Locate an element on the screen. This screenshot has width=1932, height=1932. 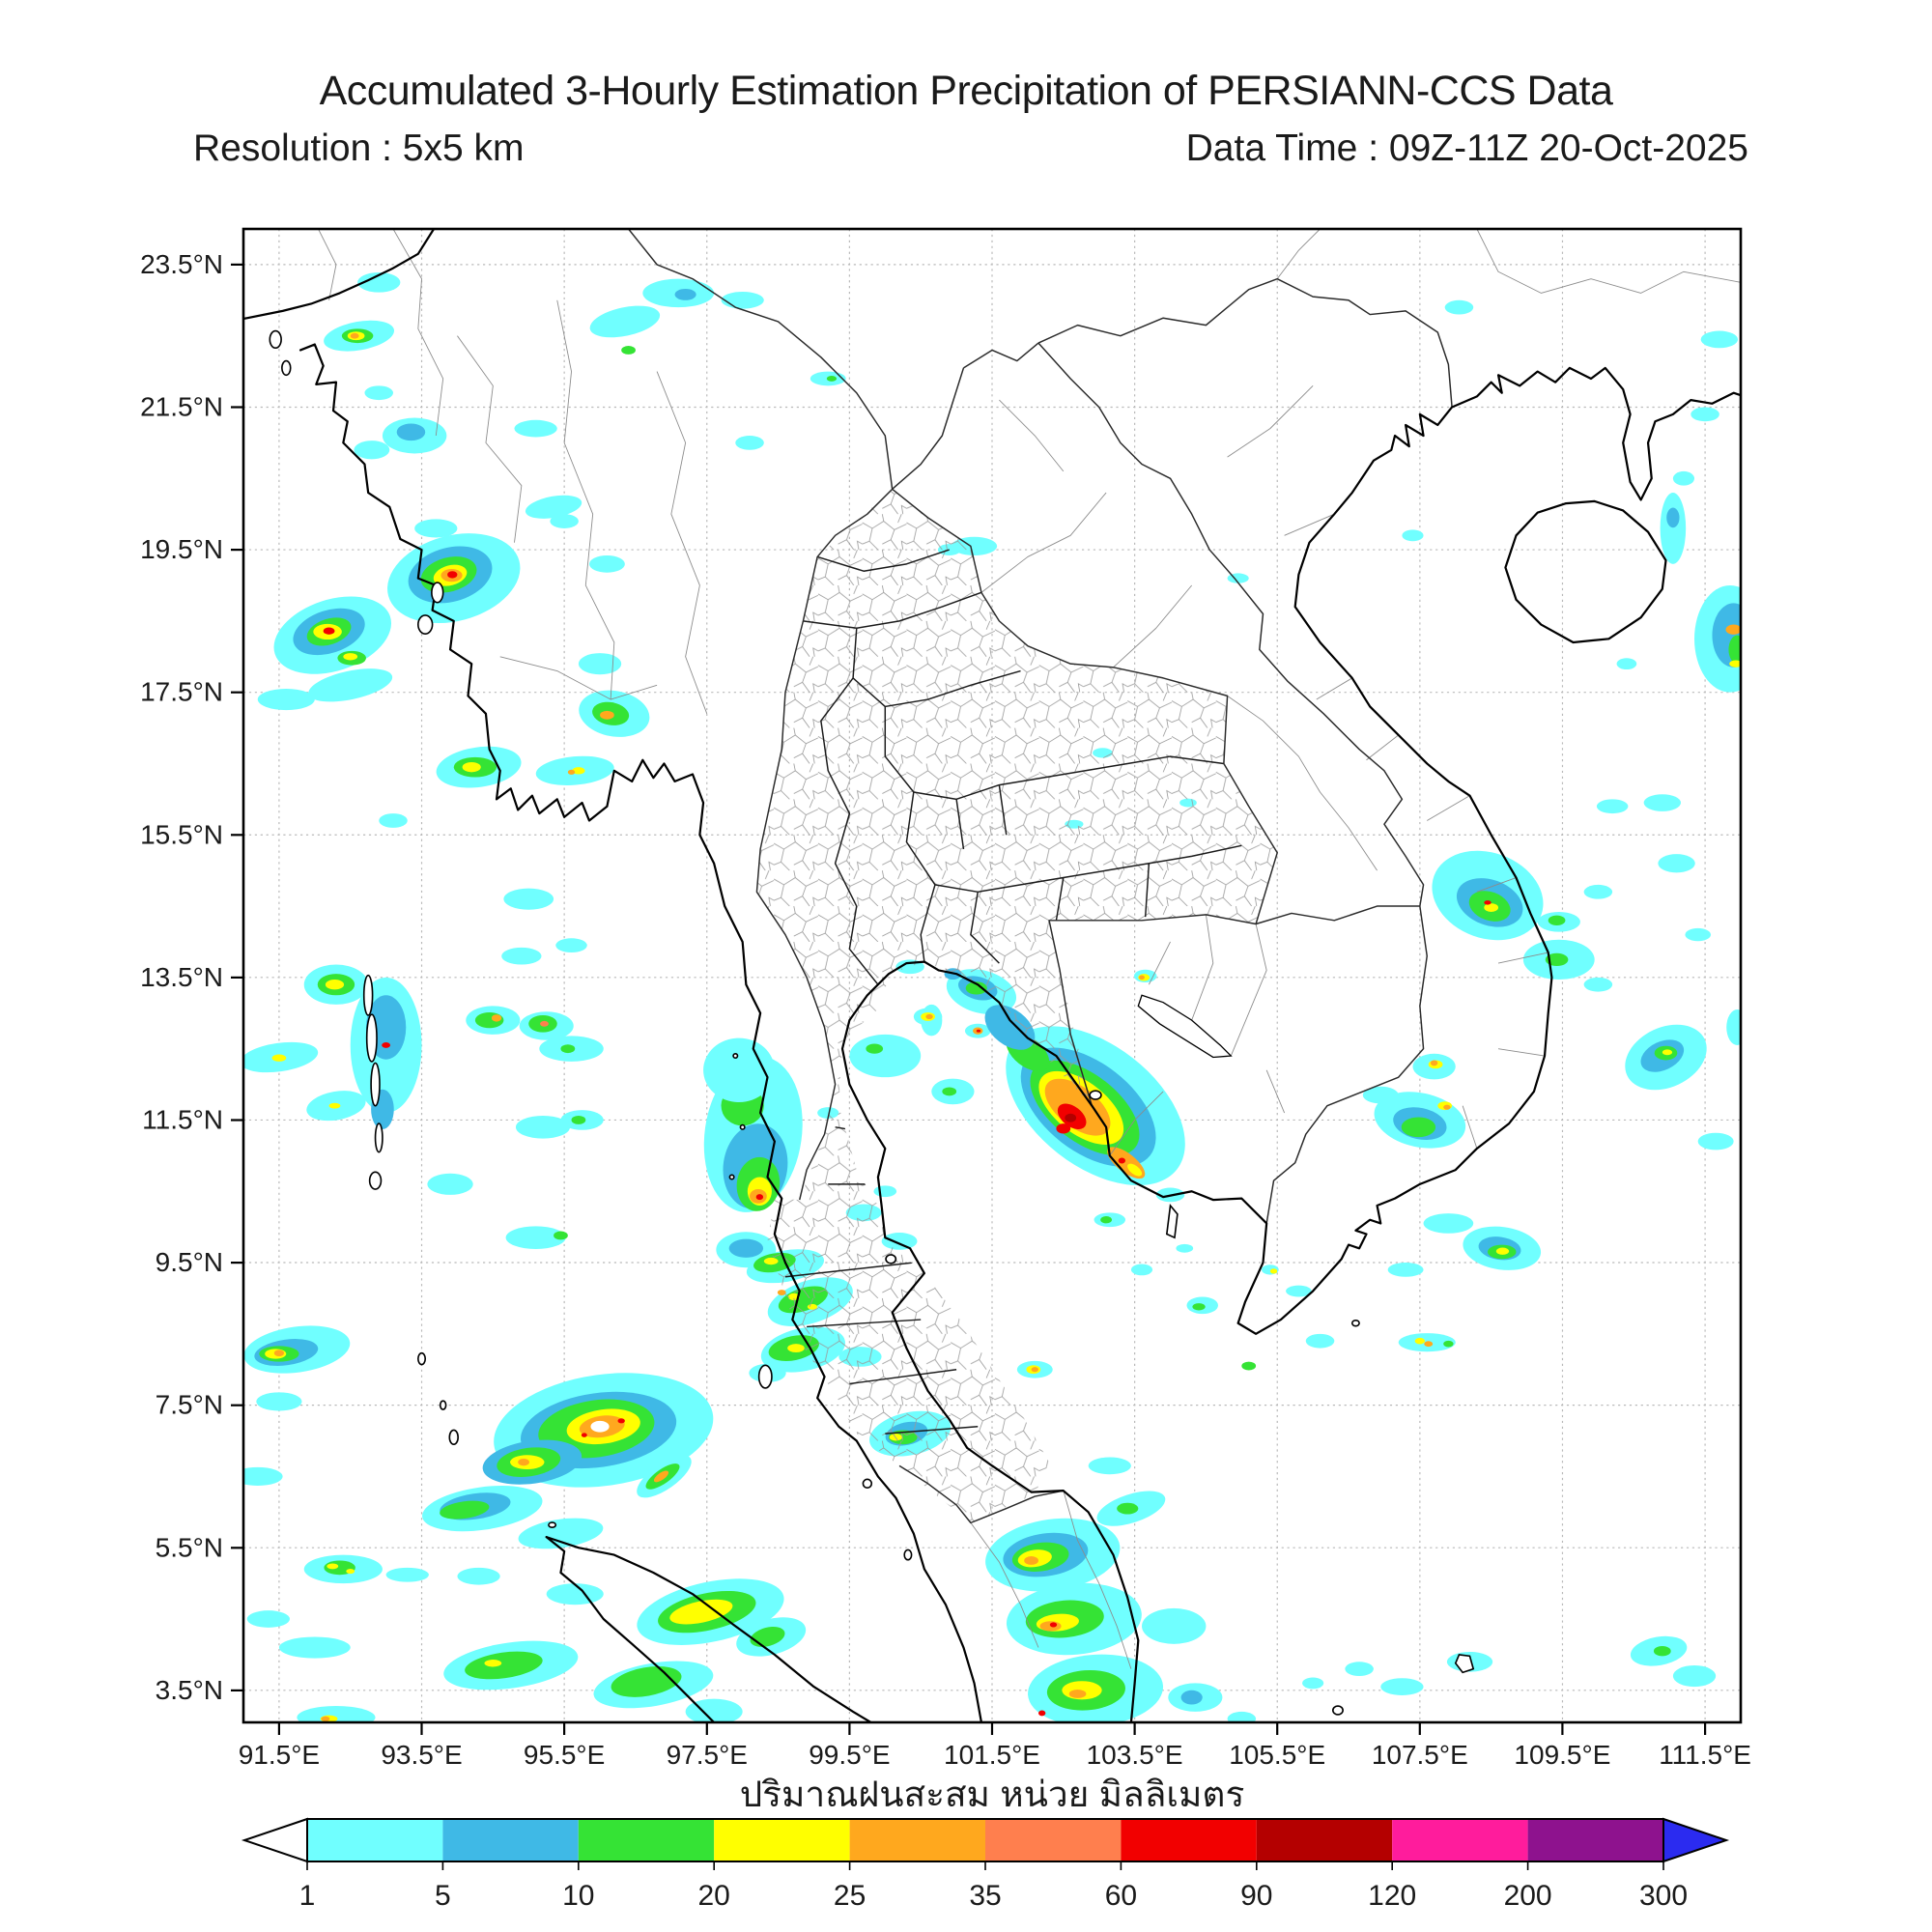
x-axis-ticks is located at coordinates (992, 1728).